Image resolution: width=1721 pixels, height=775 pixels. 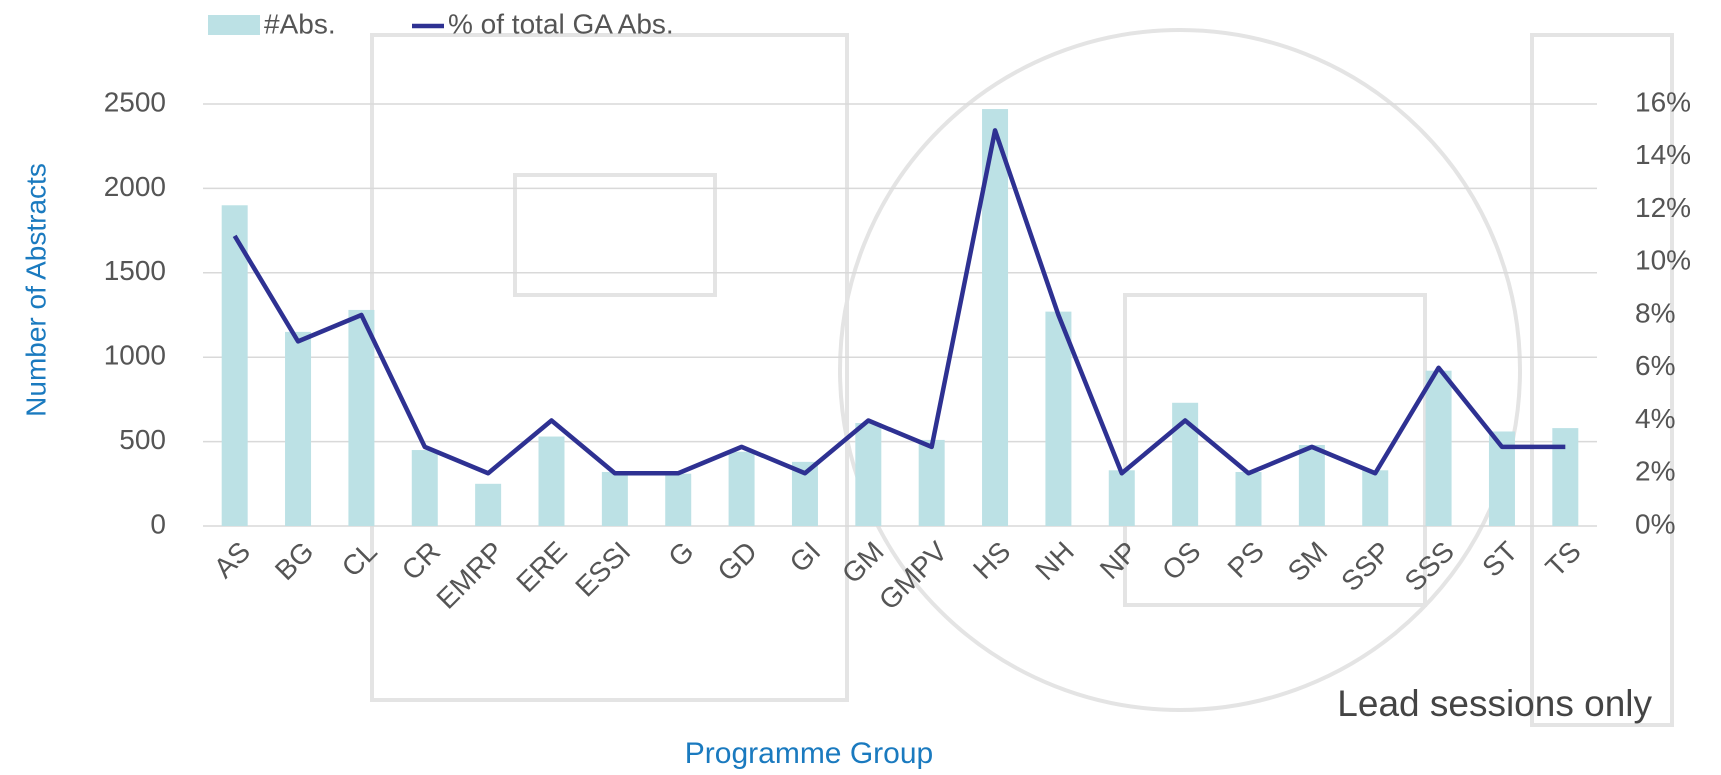 What do you see at coordinates (1655, 523) in the screenshot?
I see `y2-tick-label: 0%` at bounding box center [1655, 523].